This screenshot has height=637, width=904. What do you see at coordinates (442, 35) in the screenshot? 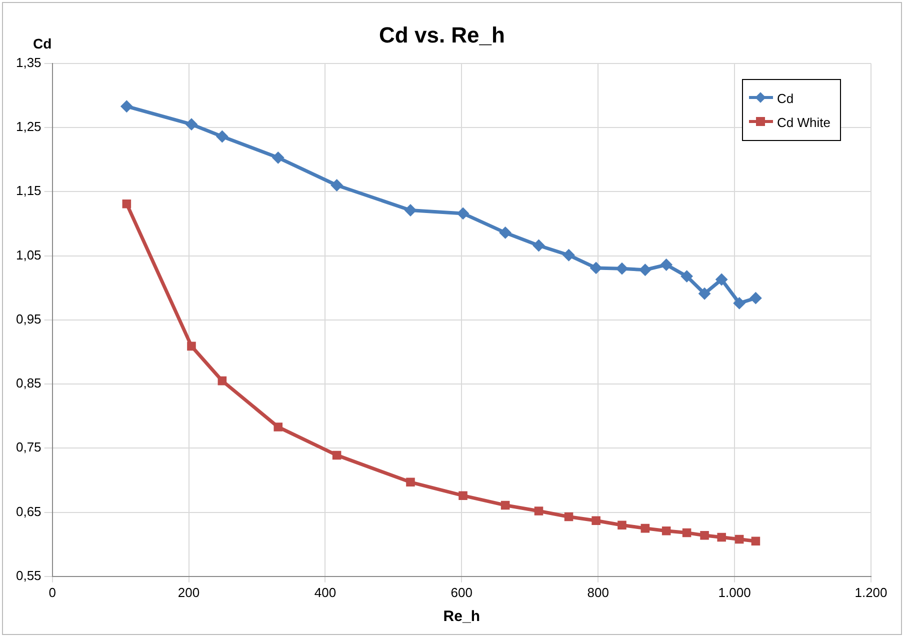
I see `chart-title: Cd vs. Re_h` at bounding box center [442, 35].